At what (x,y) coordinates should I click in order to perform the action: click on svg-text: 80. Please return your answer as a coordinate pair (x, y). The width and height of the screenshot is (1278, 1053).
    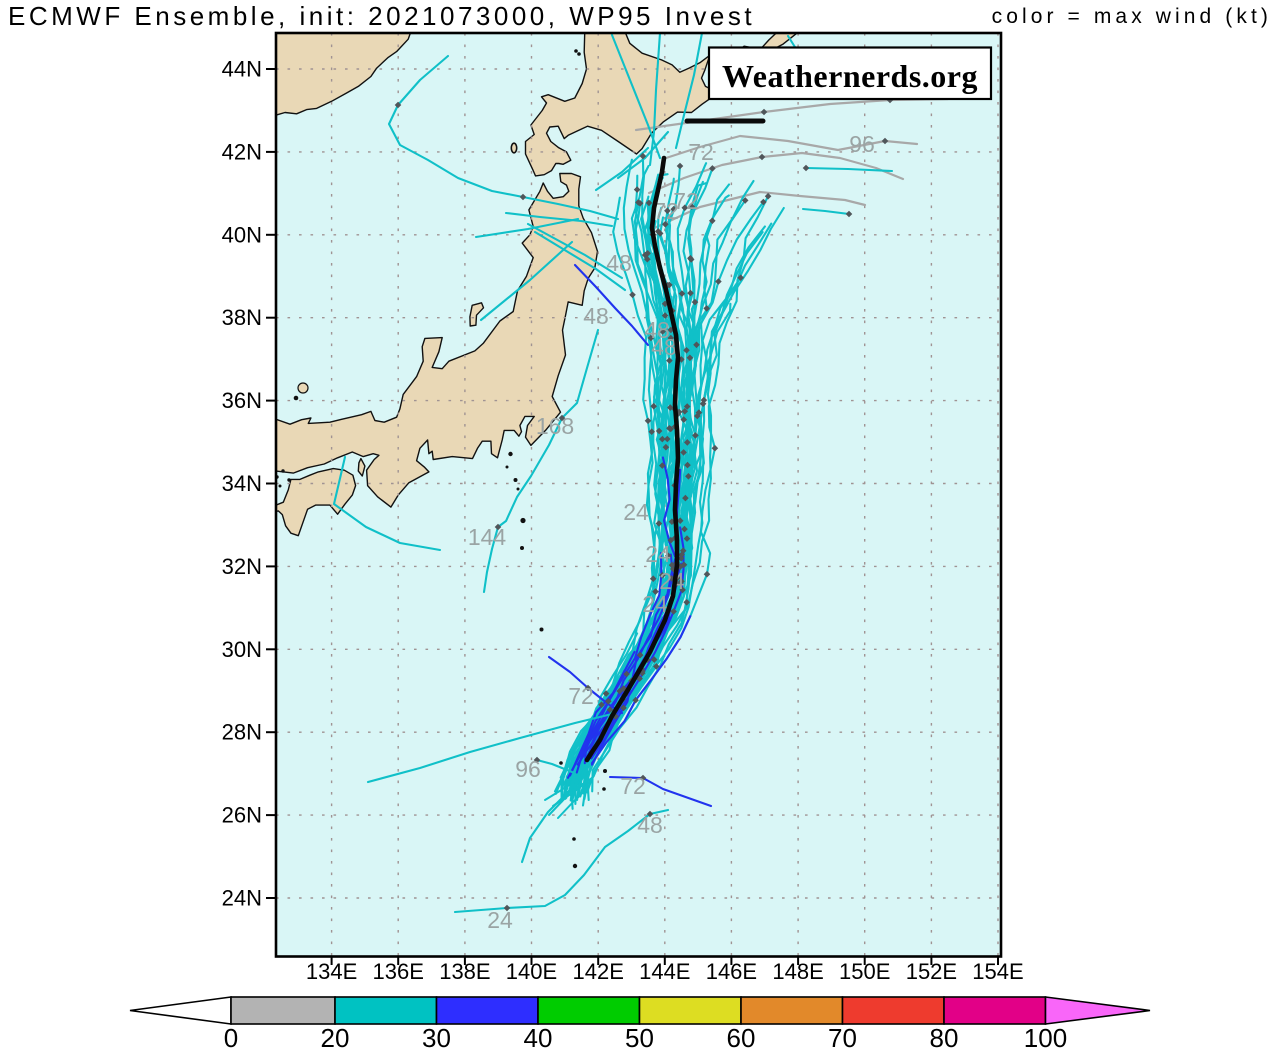
    Looking at the image, I should click on (944, 1038).